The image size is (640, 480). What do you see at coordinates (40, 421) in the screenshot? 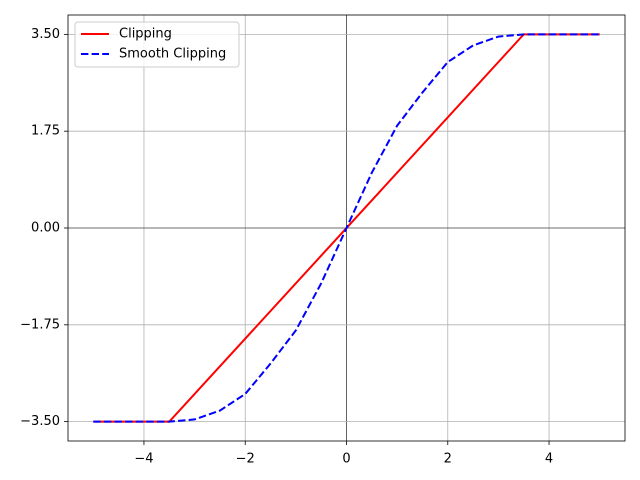
I see `y-tick-label: −3.50` at bounding box center [40, 421].